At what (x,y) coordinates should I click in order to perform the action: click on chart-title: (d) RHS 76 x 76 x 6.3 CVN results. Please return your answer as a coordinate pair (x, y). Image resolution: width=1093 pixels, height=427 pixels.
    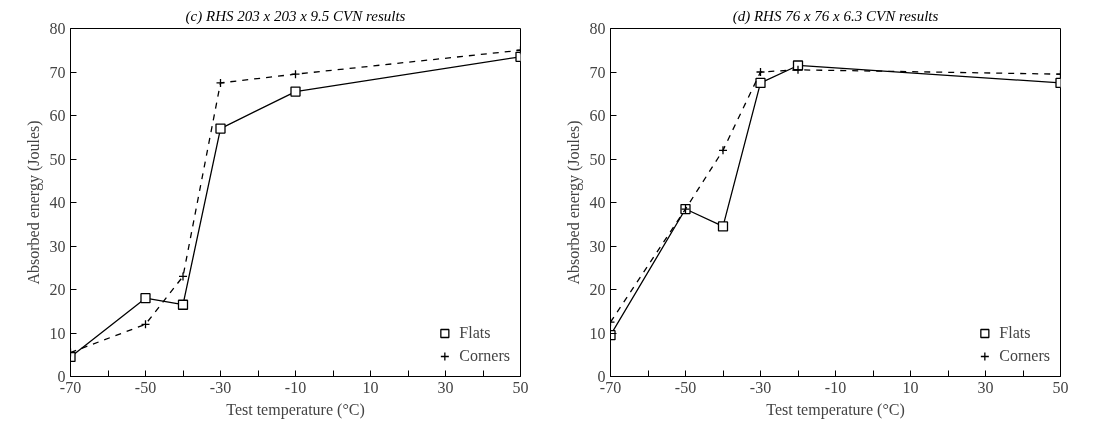
    Looking at the image, I should click on (835, 16).